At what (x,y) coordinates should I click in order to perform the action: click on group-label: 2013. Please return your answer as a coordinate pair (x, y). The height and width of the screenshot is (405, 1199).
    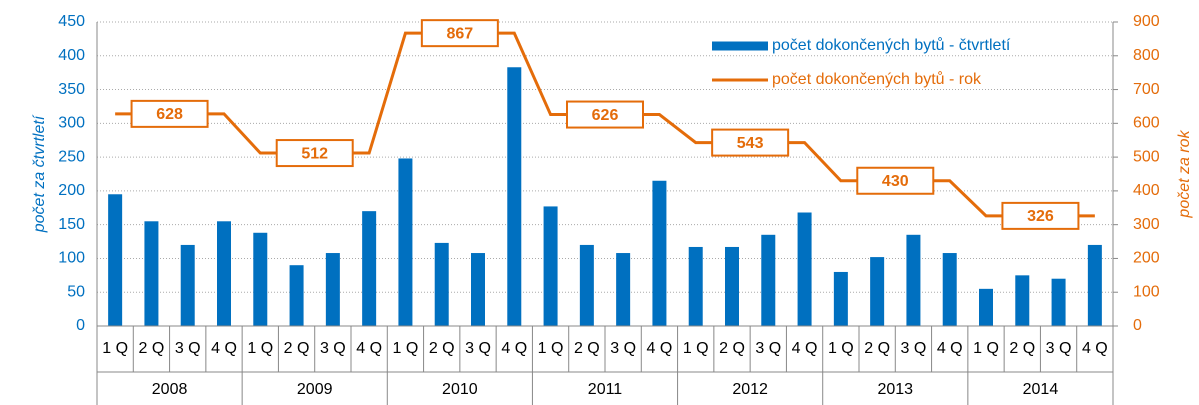
    Looking at the image, I should click on (895, 389).